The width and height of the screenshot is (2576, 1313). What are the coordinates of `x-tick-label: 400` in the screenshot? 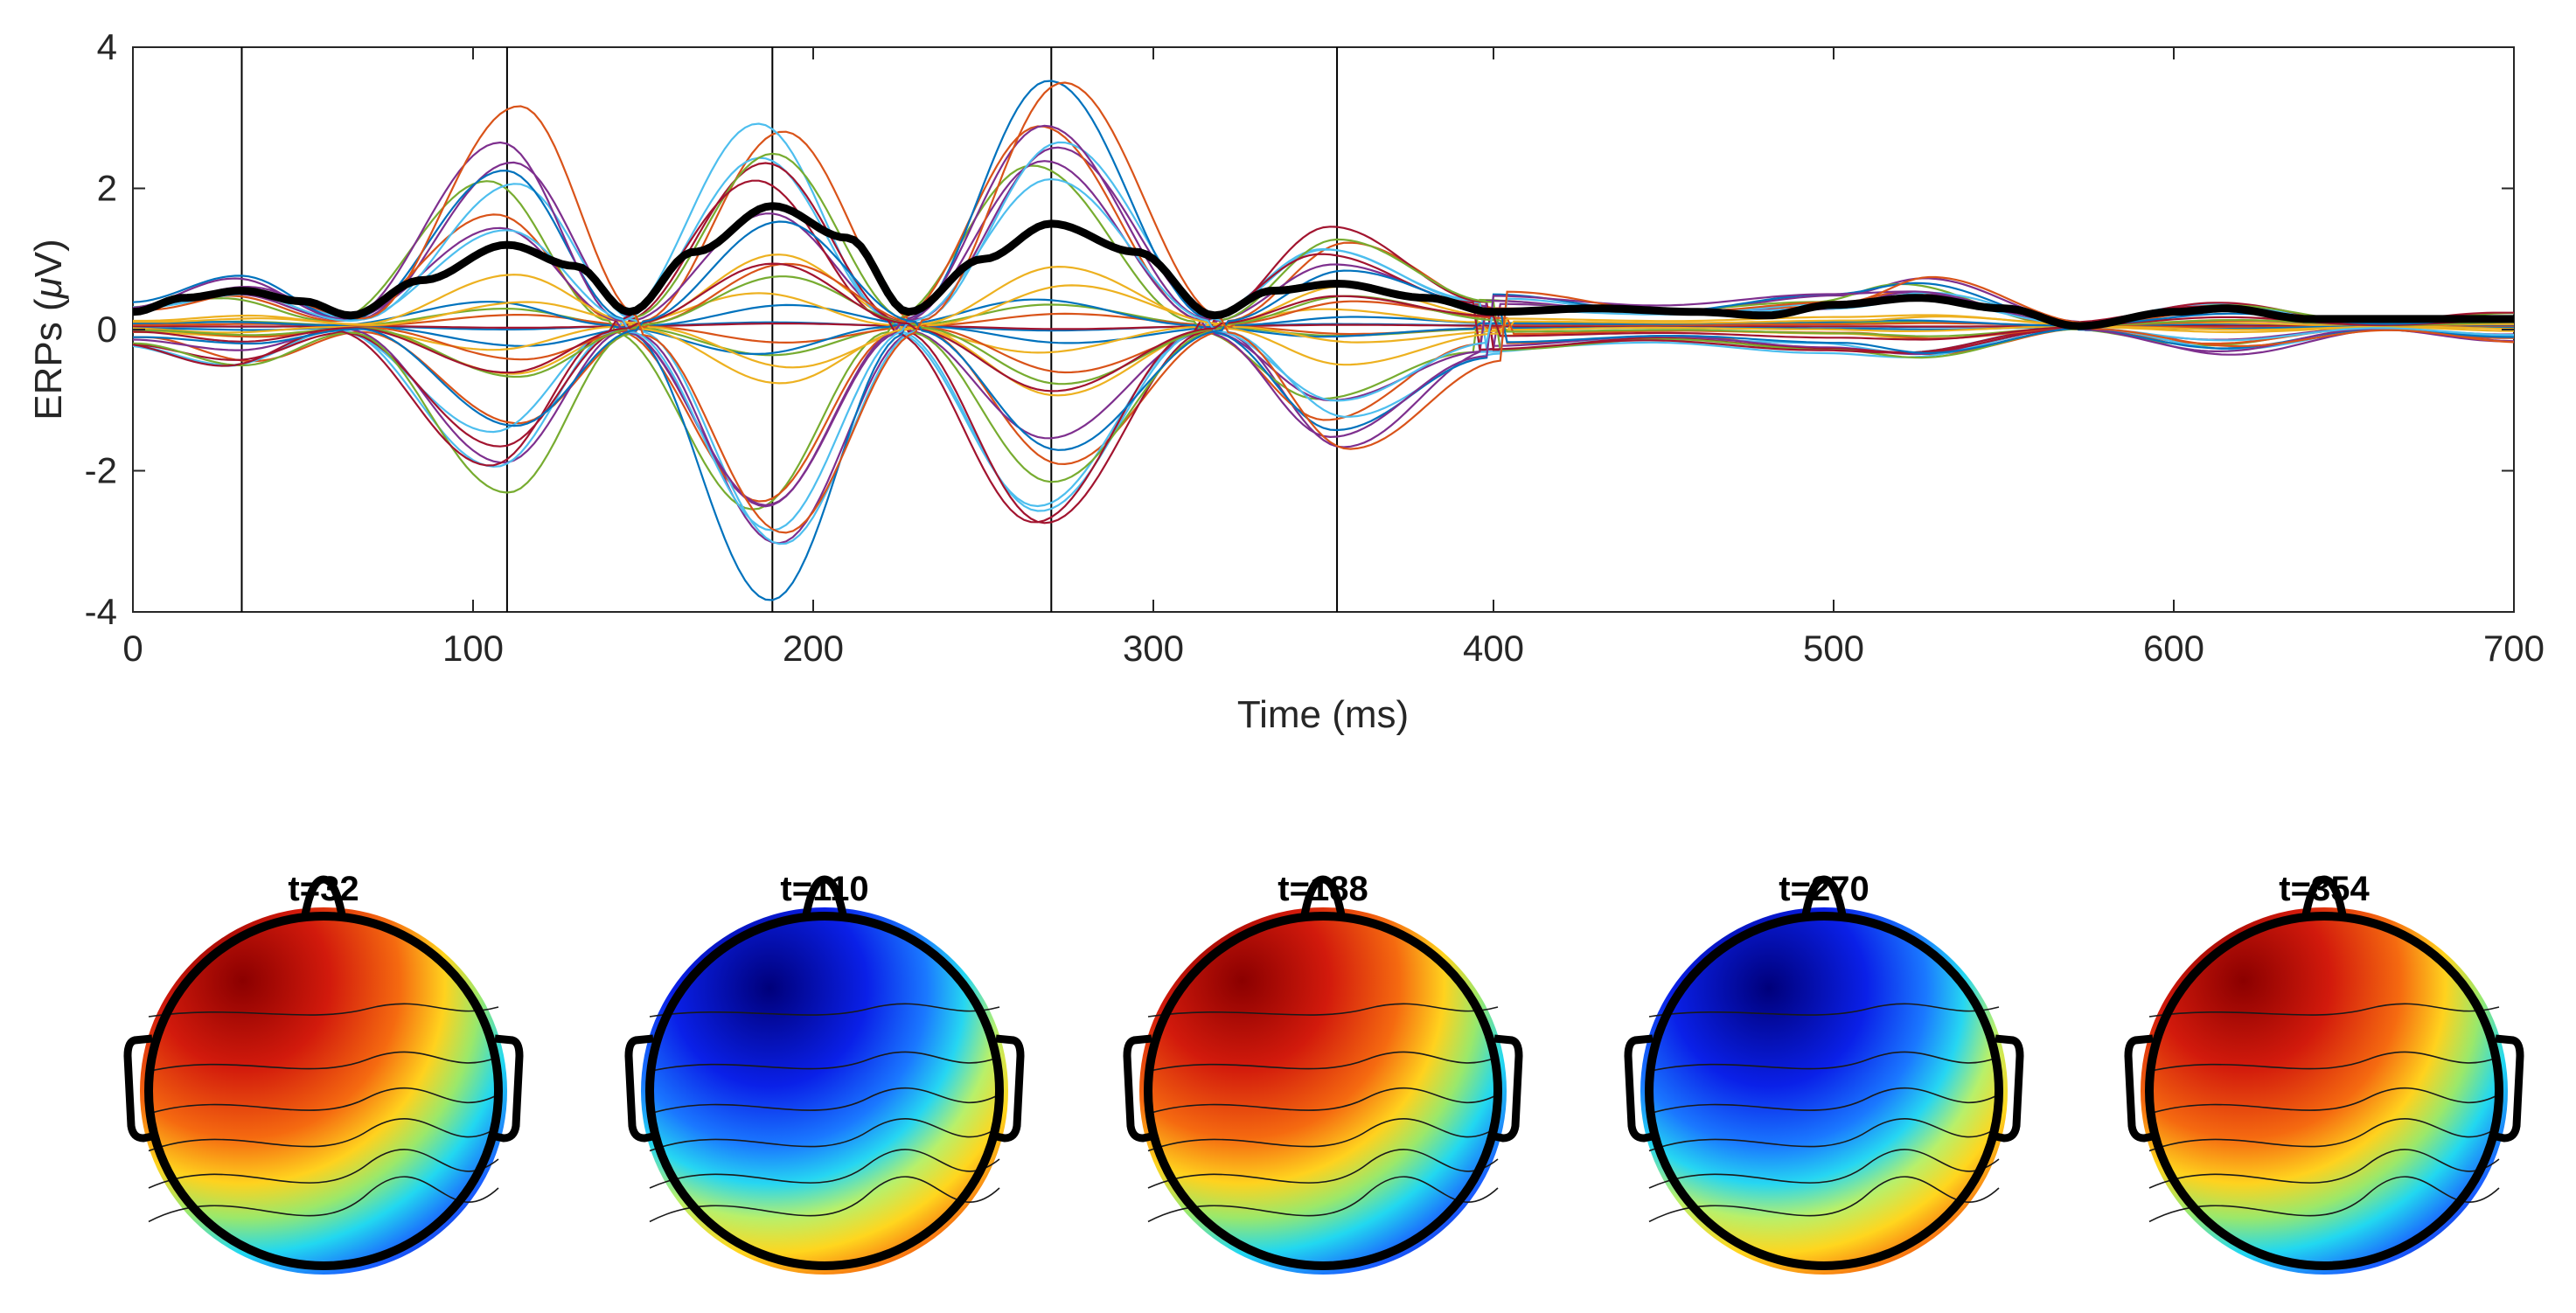 It's located at (1493, 649).